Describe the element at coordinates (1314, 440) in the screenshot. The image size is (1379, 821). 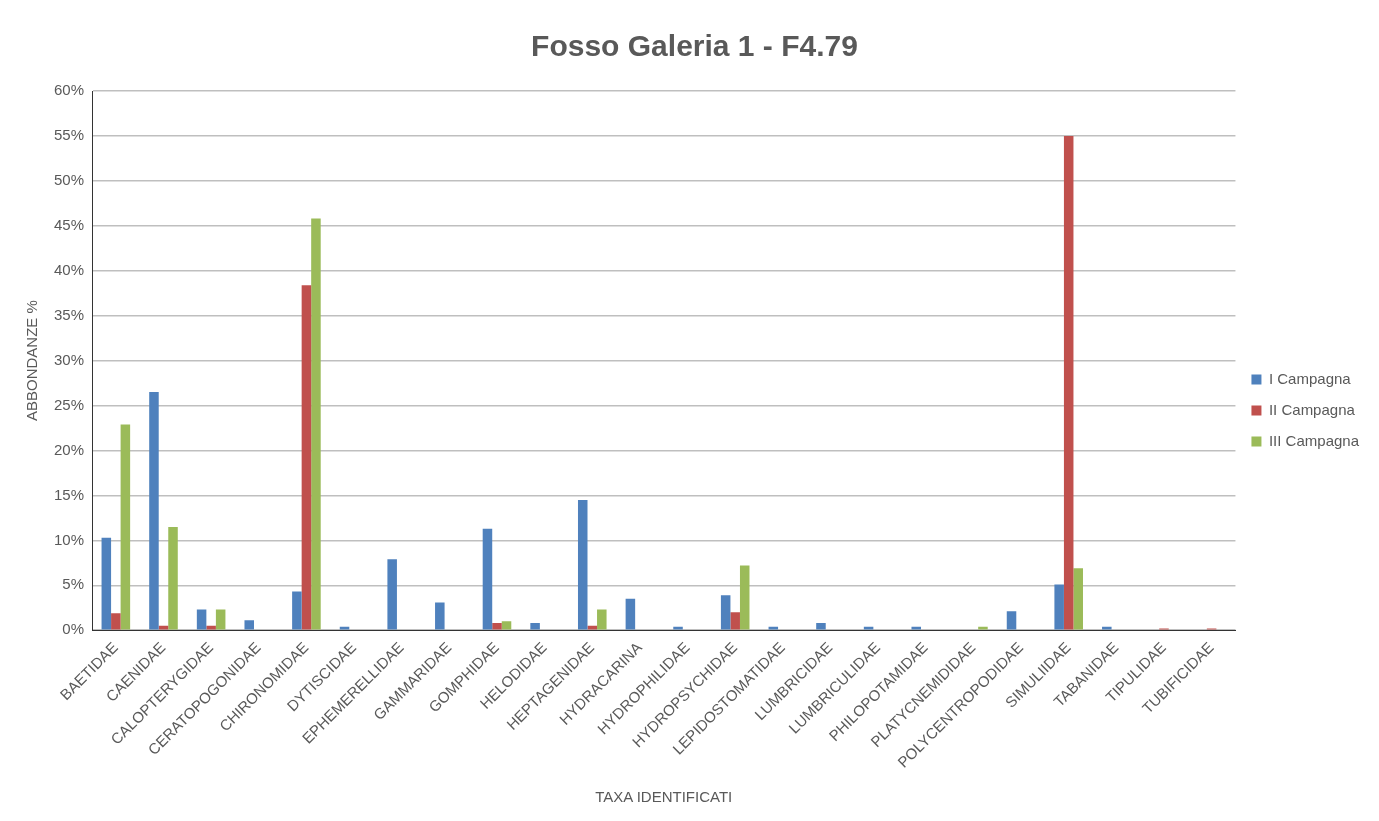
I see `legend-label: III Campagna` at that location.